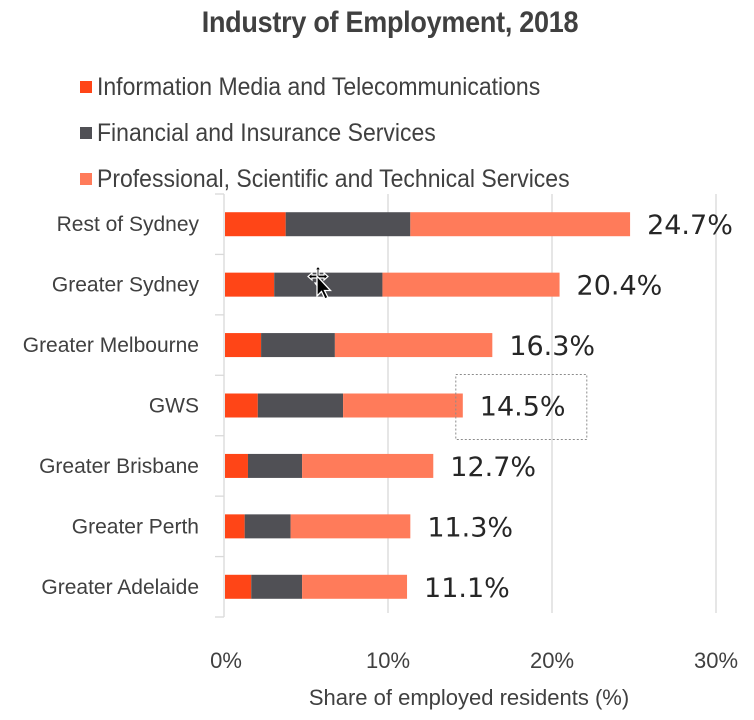  I want to click on legend-swatch-information-media, so click(86, 87).